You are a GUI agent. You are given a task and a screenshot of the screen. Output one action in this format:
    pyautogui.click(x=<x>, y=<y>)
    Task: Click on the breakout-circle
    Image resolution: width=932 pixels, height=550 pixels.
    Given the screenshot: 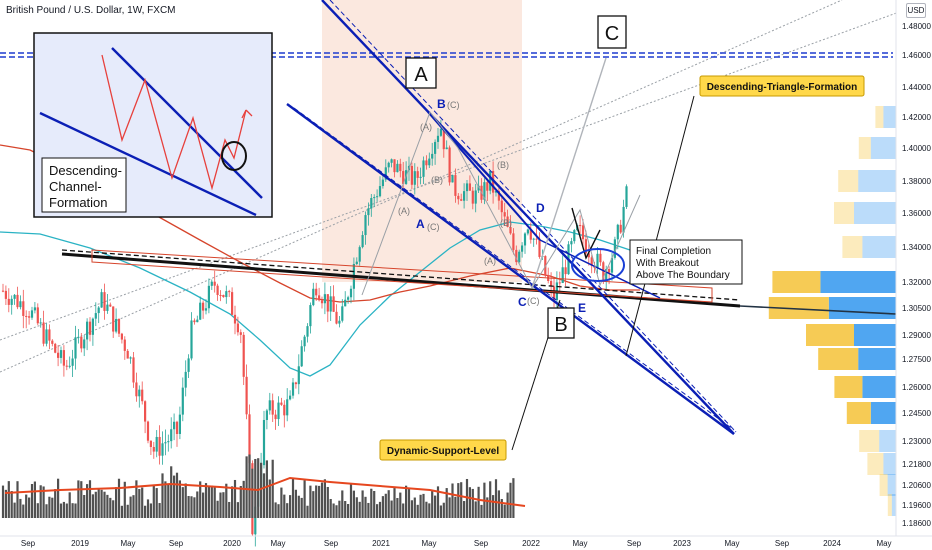 What is the action you would take?
    pyautogui.click(x=598, y=265)
    